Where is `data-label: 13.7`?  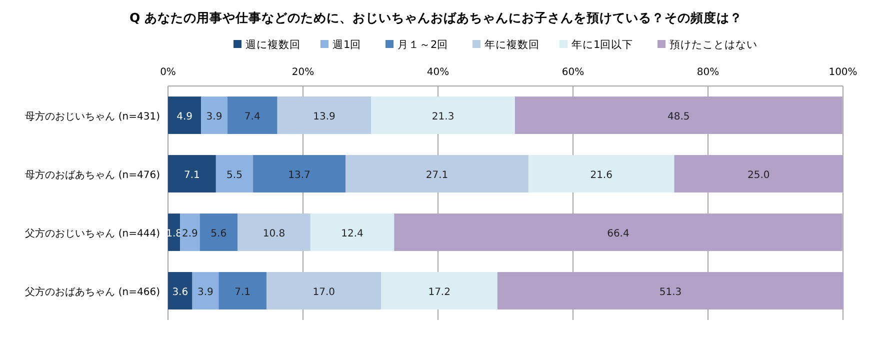 data-label: 13.7 is located at coordinates (299, 175).